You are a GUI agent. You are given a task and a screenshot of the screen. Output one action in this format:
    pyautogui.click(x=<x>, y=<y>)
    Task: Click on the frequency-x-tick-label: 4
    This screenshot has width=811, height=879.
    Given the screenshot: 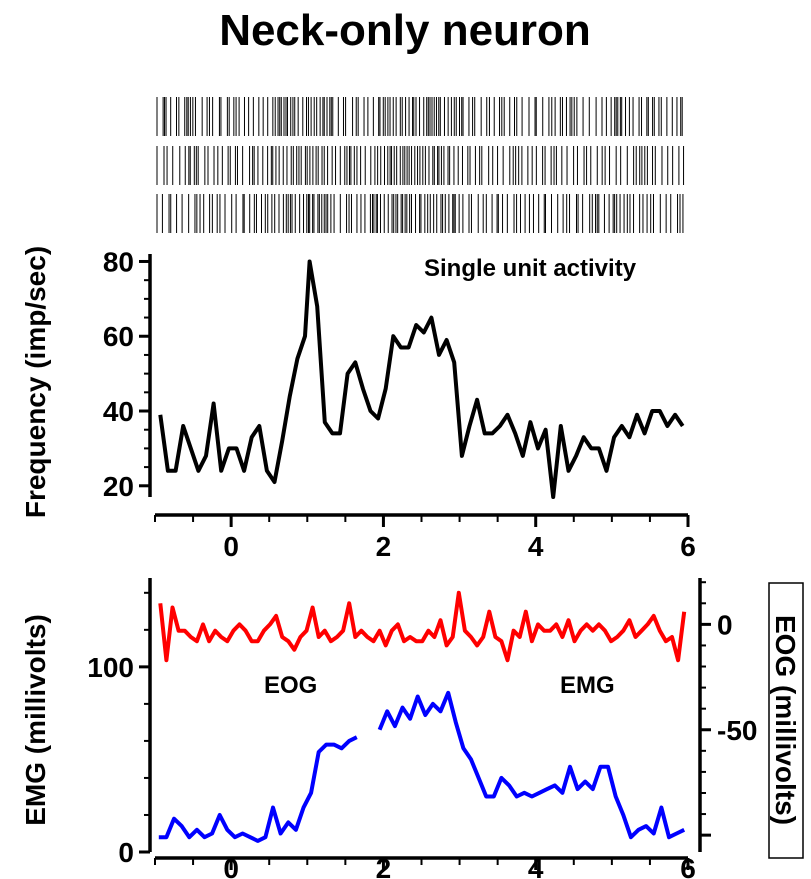 What is the action you would take?
    pyautogui.click(x=536, y=546)
    